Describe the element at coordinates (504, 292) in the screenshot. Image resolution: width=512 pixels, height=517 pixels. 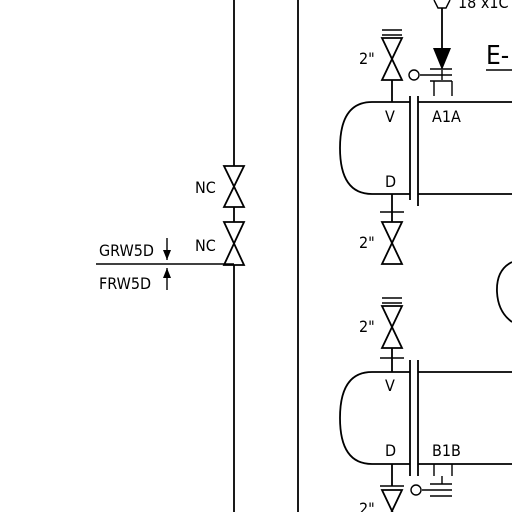
I see `partial-vessel-circle` at that location.